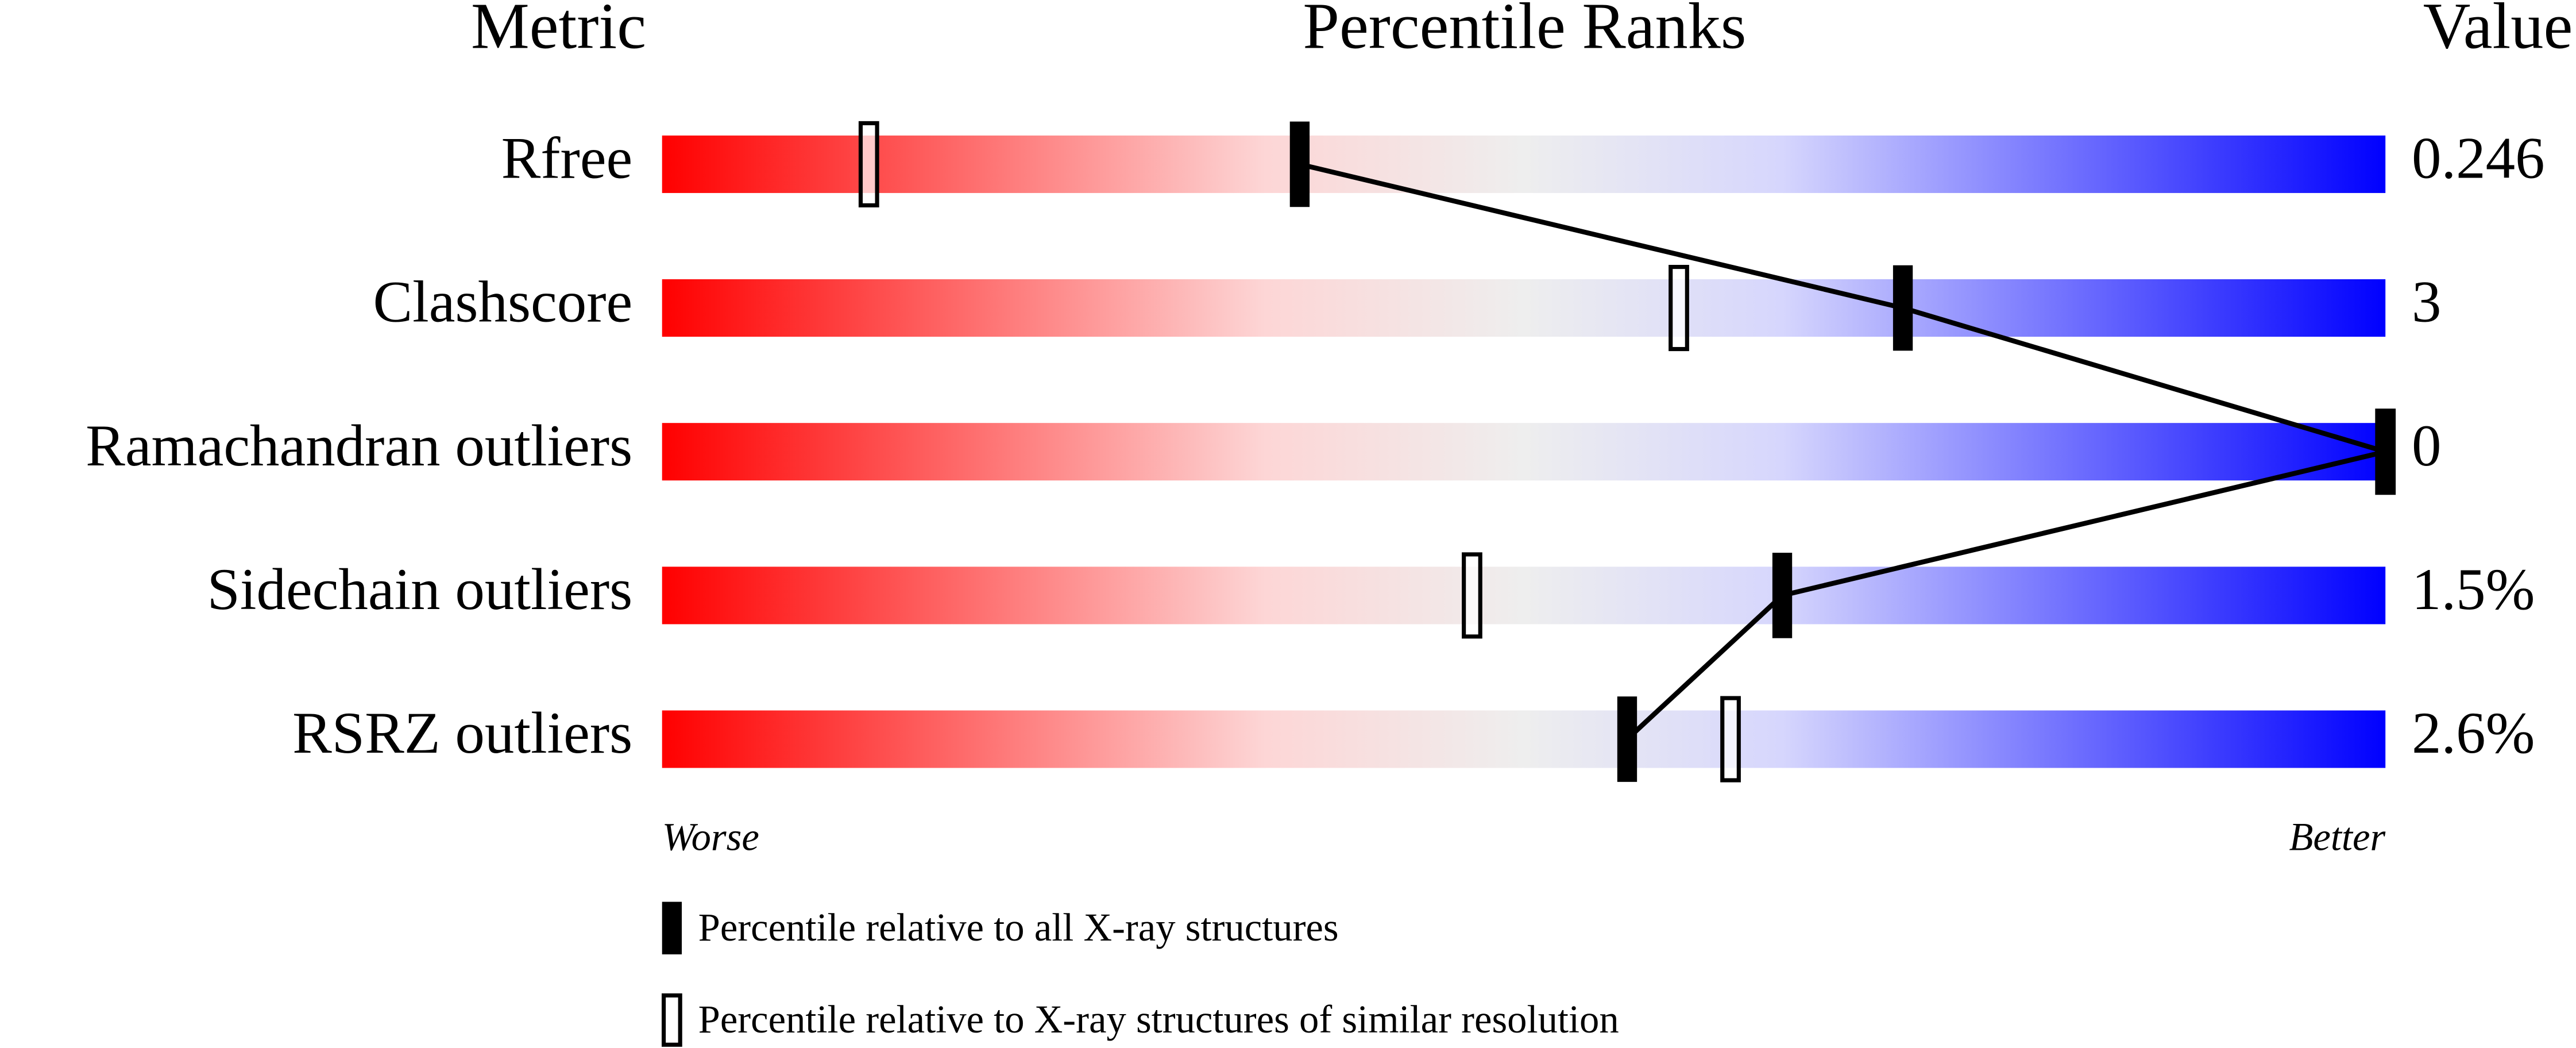 The image size is (2576, 1048). What do you see at coordinates (1524, 31) in the screenshot?
I see `header-percentile: Percentile Ranks` at bounding box center [1524, 31].